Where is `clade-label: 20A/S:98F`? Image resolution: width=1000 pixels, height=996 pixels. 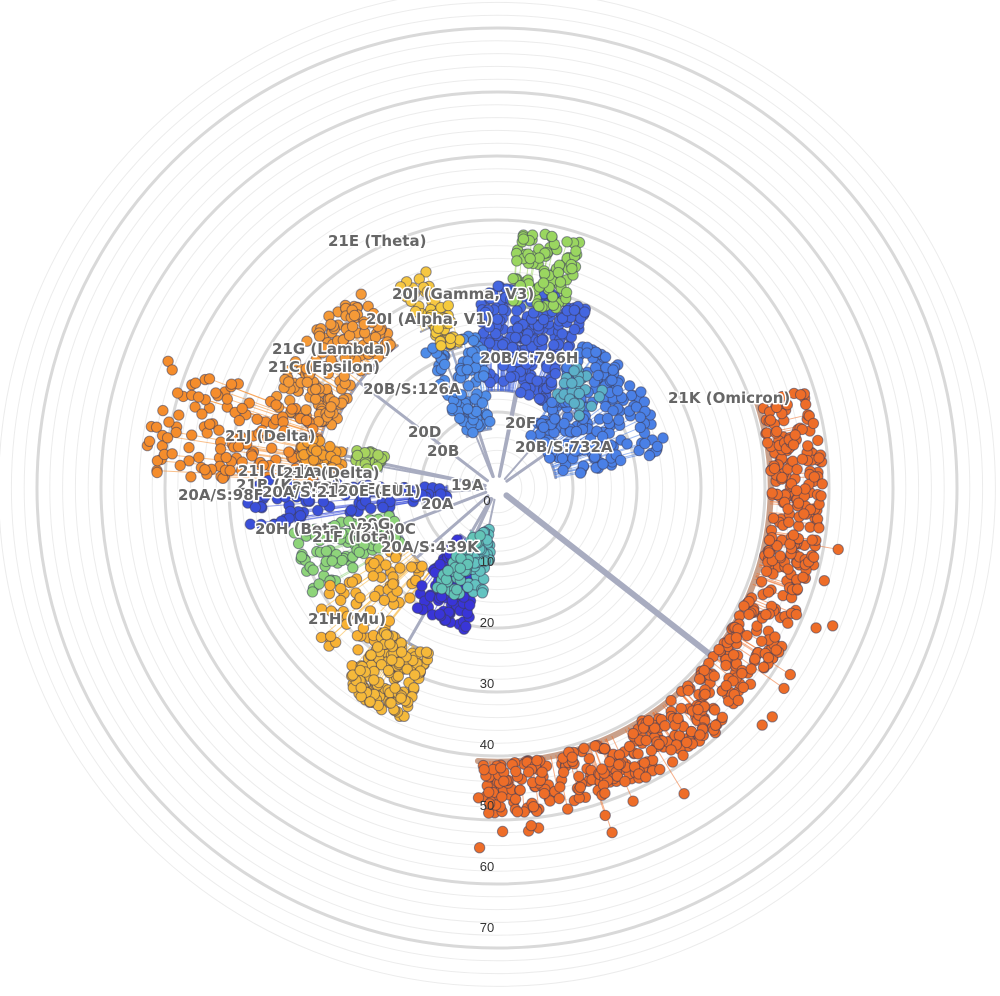 clade-label: 20A/S:98F is located at coordinates (221, 495).